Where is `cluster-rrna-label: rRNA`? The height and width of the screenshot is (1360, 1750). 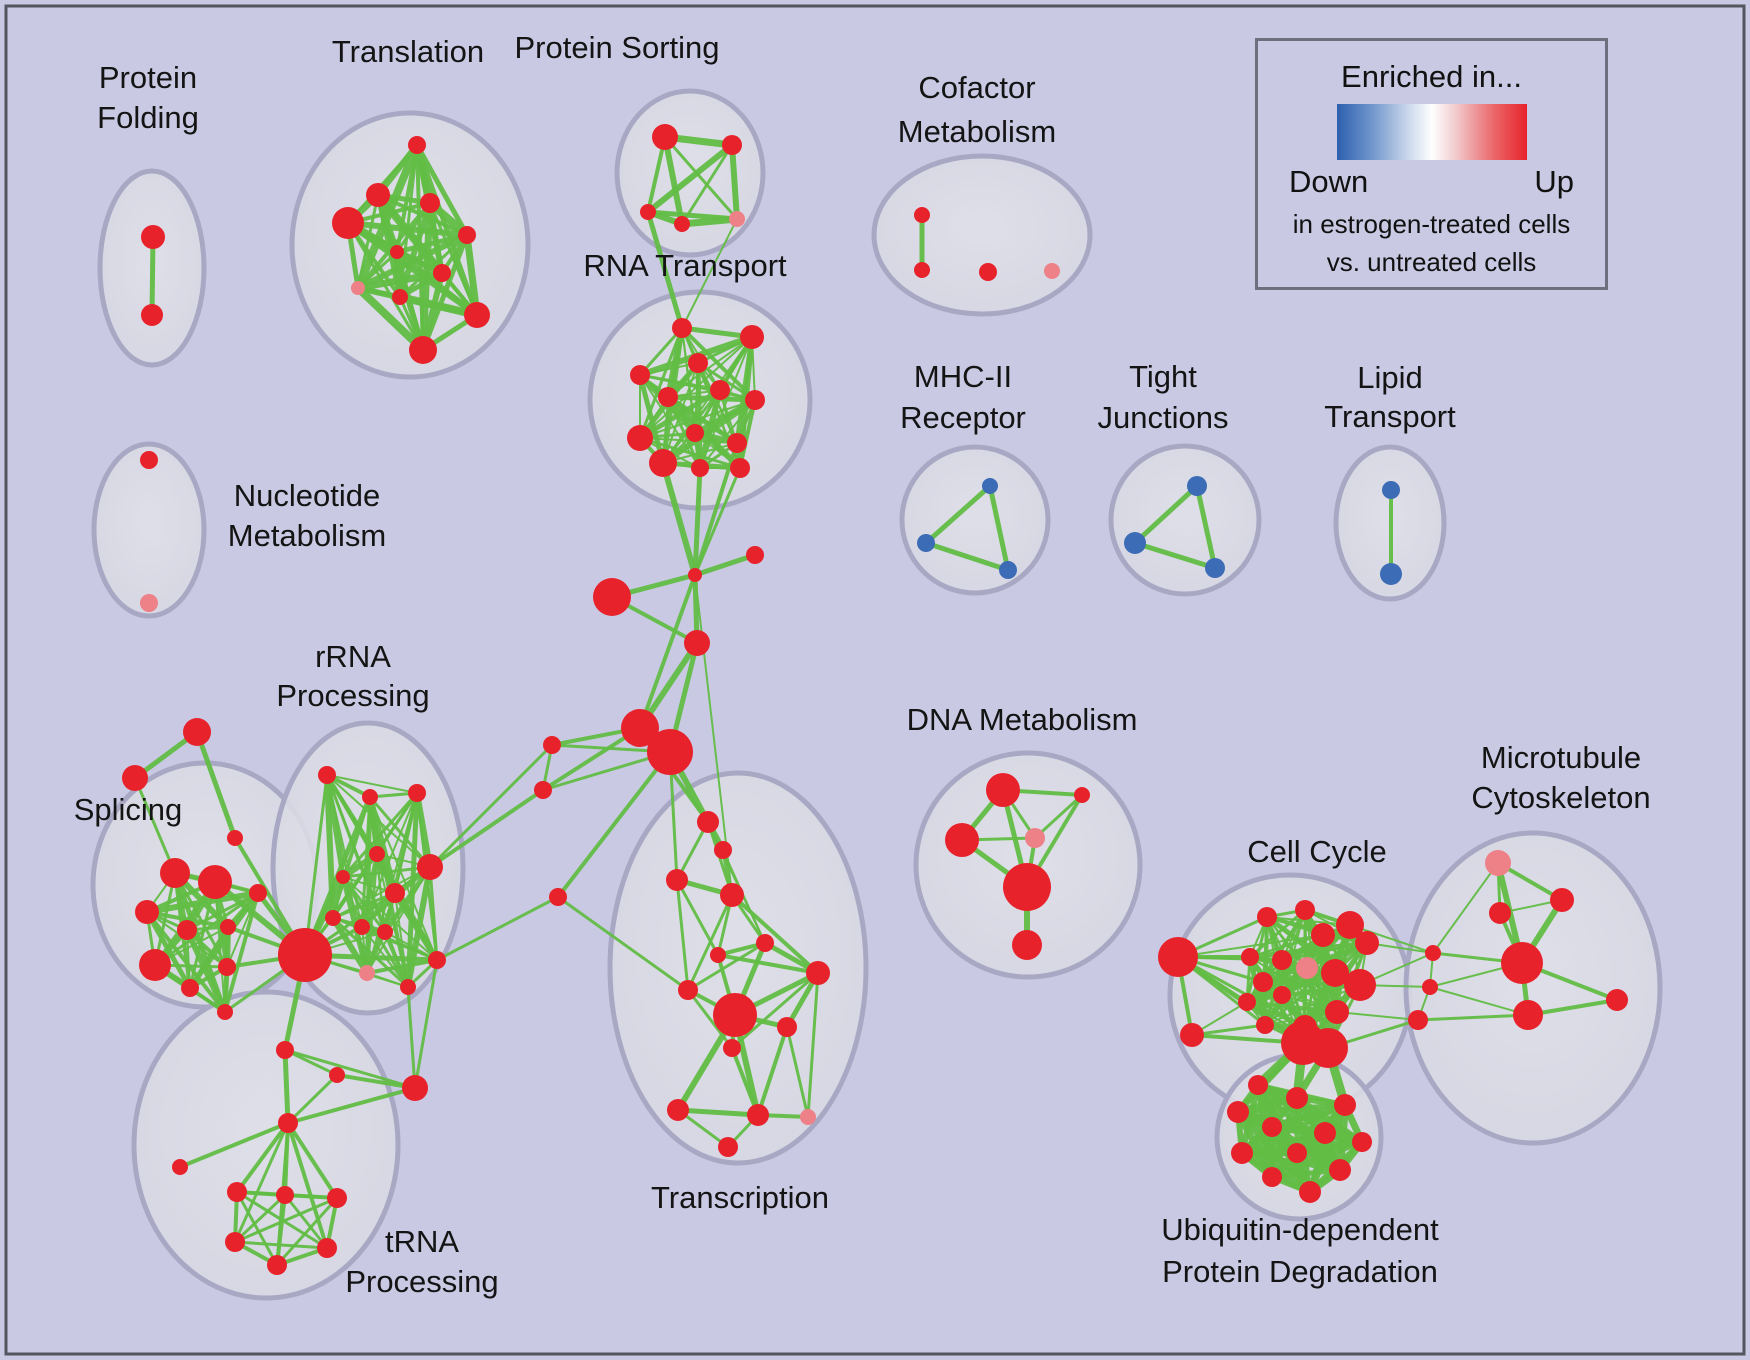
cluster-rrna-label: rRNA is located at coordinates (353, 656).